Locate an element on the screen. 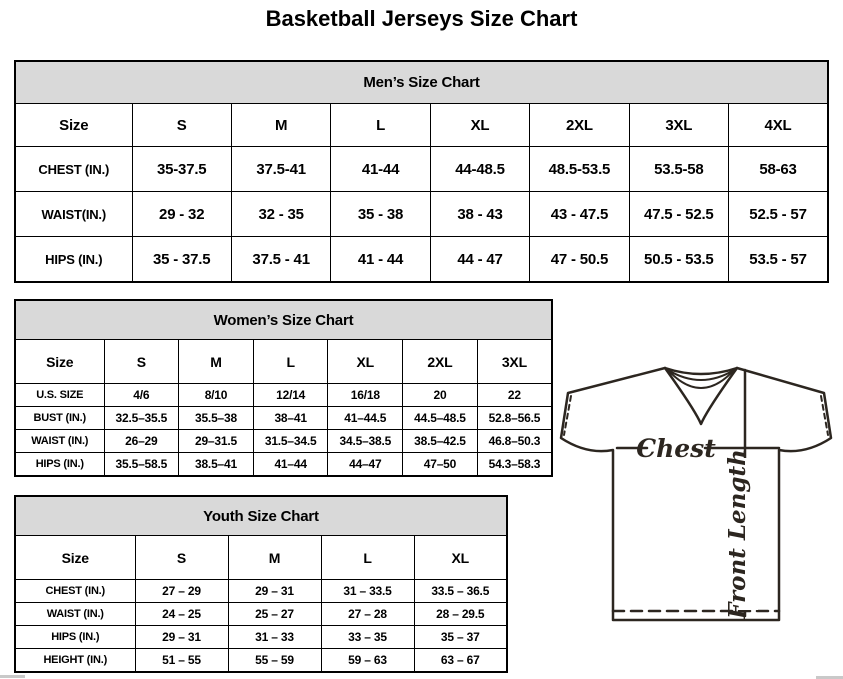  size-cell: 53.5 - 57 is located at coordinates (778, 259).